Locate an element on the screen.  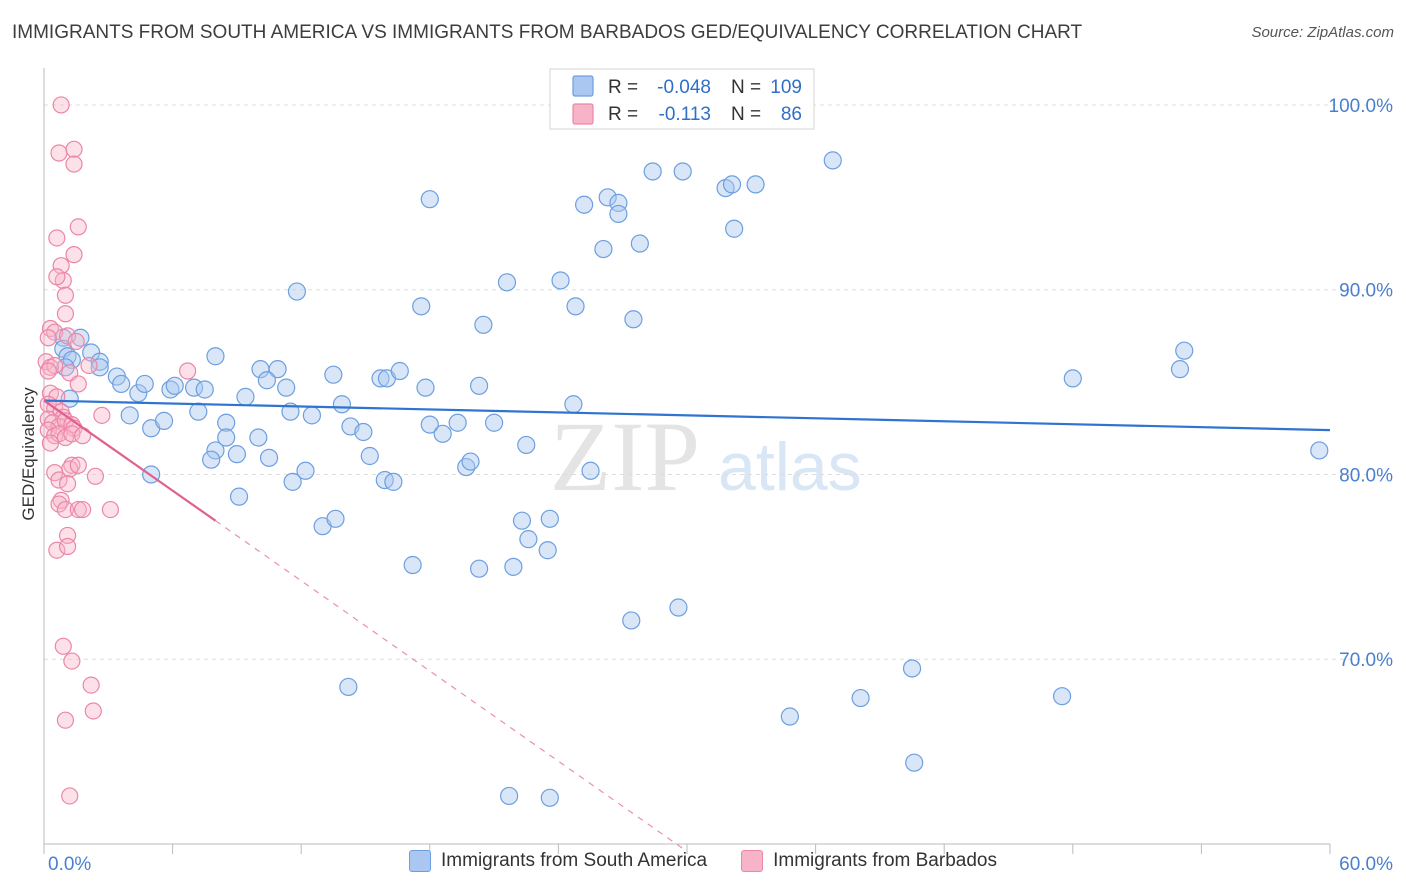
legend-r-label-1: R = is located at coordinates (623, 87).